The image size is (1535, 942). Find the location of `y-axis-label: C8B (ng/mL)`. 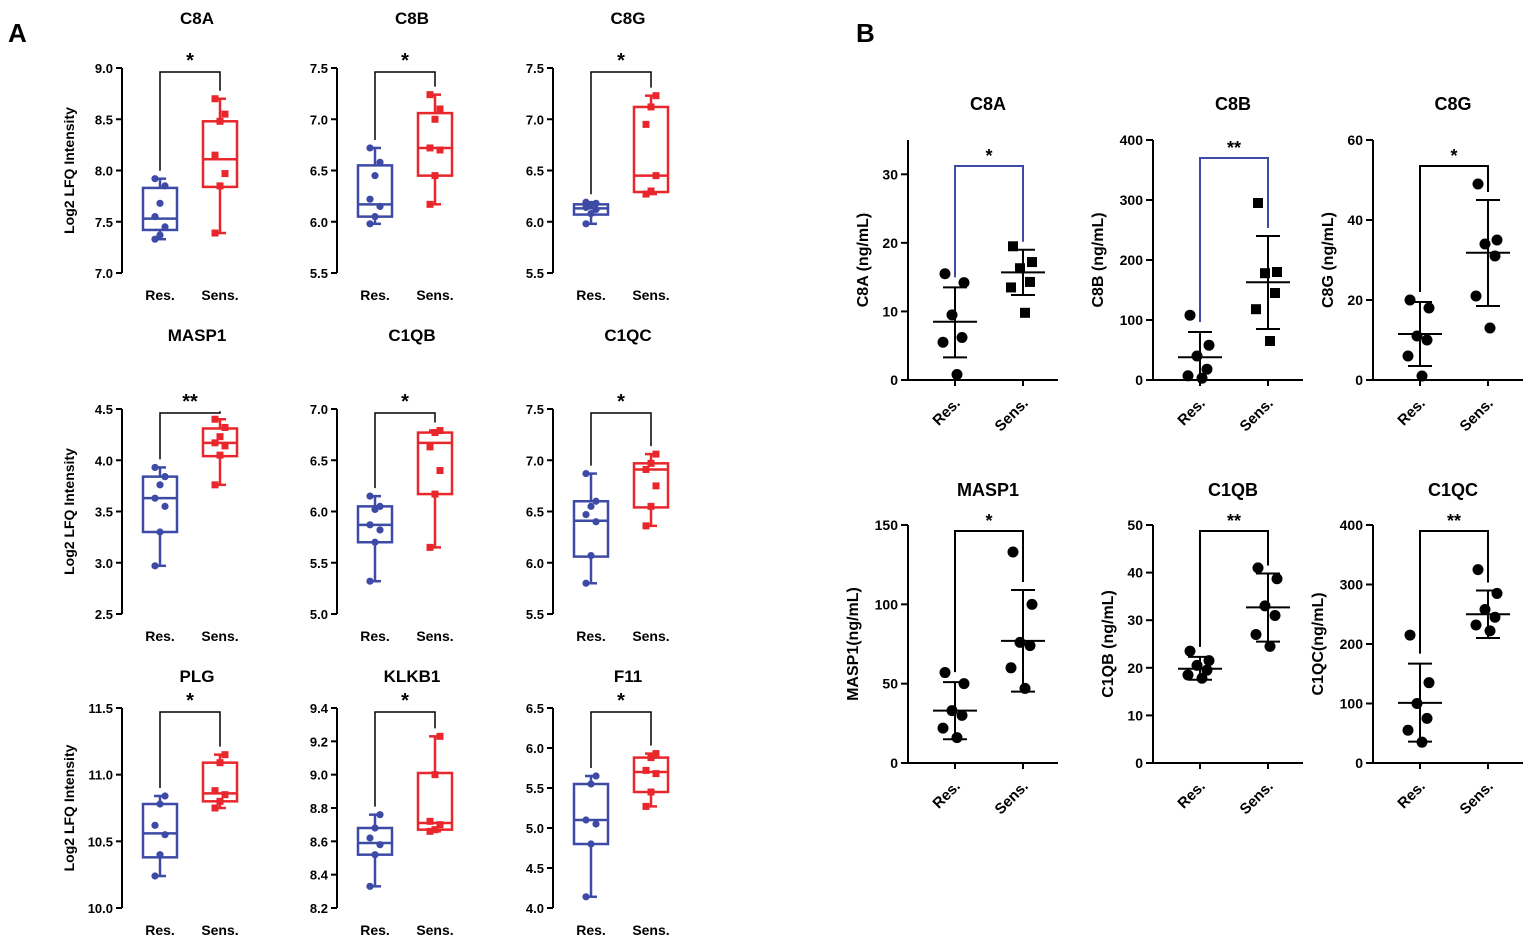

y-axis-label: C8B (ng/mL) is located at coordinates (1098, 259).